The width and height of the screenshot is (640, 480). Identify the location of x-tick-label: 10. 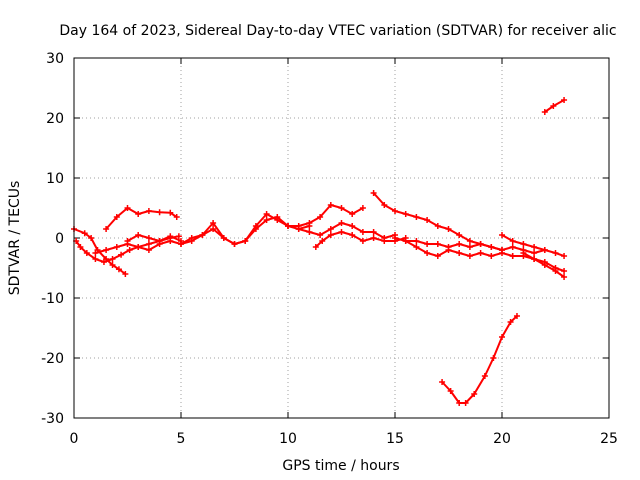
(288, 439).